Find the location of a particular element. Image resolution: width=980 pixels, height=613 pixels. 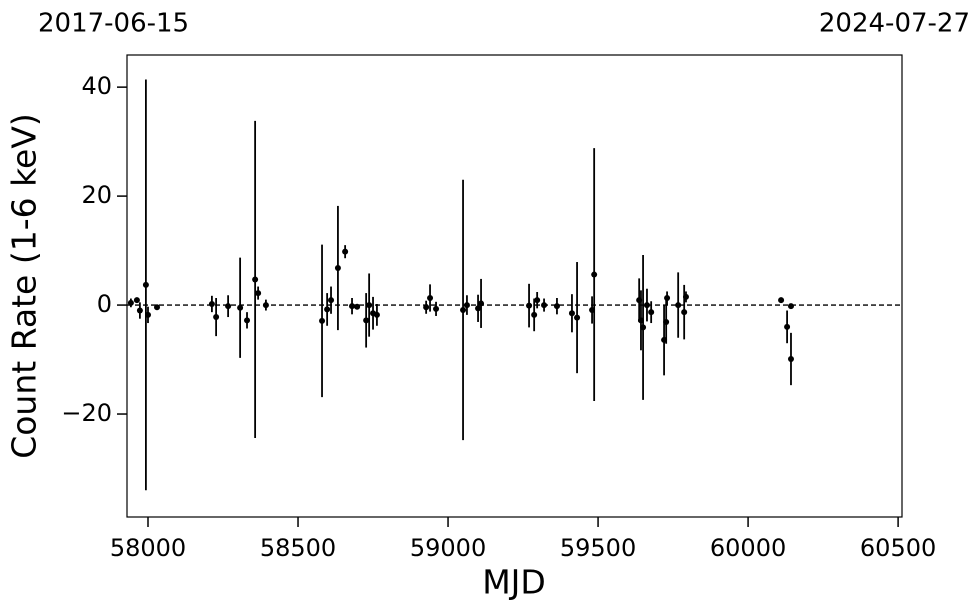

x-tick-label: 60500 is located at coordinates (898, 548).